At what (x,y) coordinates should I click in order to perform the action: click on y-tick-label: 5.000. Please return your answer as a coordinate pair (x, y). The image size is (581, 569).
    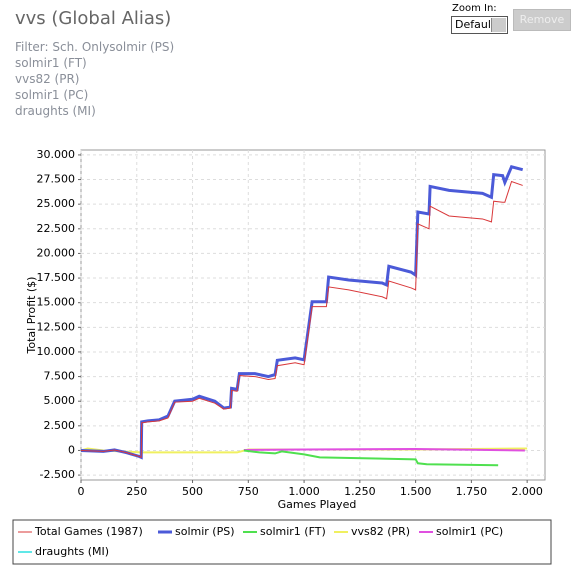
    Looking at the image, I should click on (60, 400).